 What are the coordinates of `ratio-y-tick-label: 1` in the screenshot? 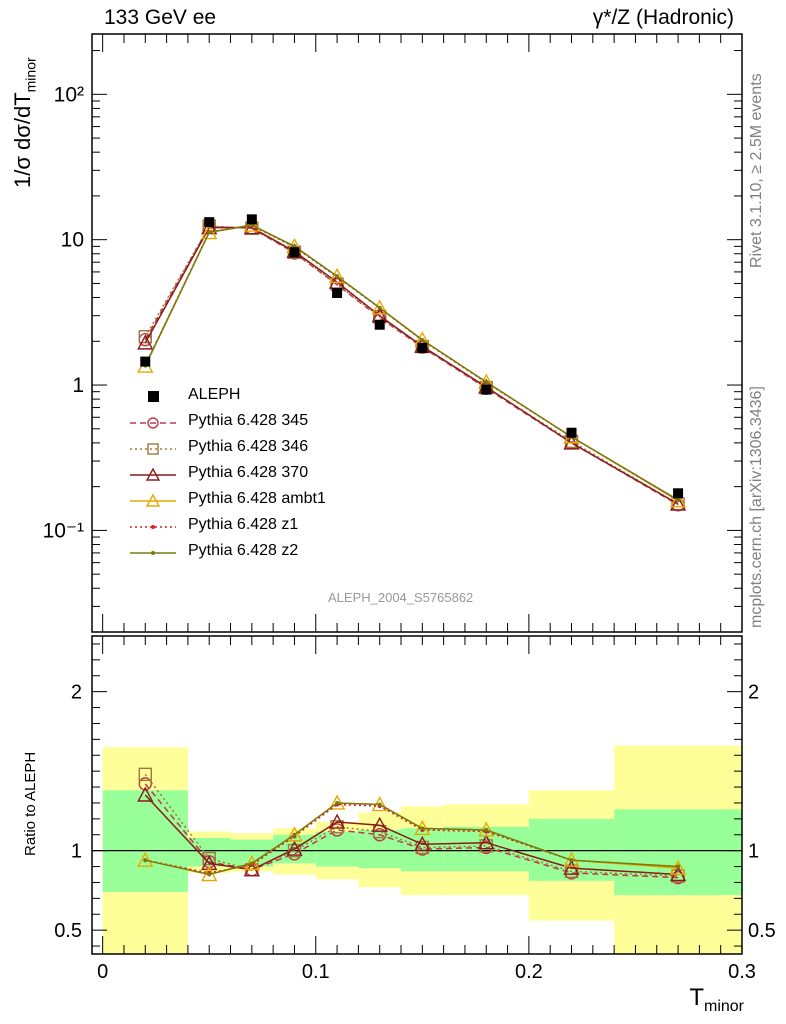 It's located at (76, 852).